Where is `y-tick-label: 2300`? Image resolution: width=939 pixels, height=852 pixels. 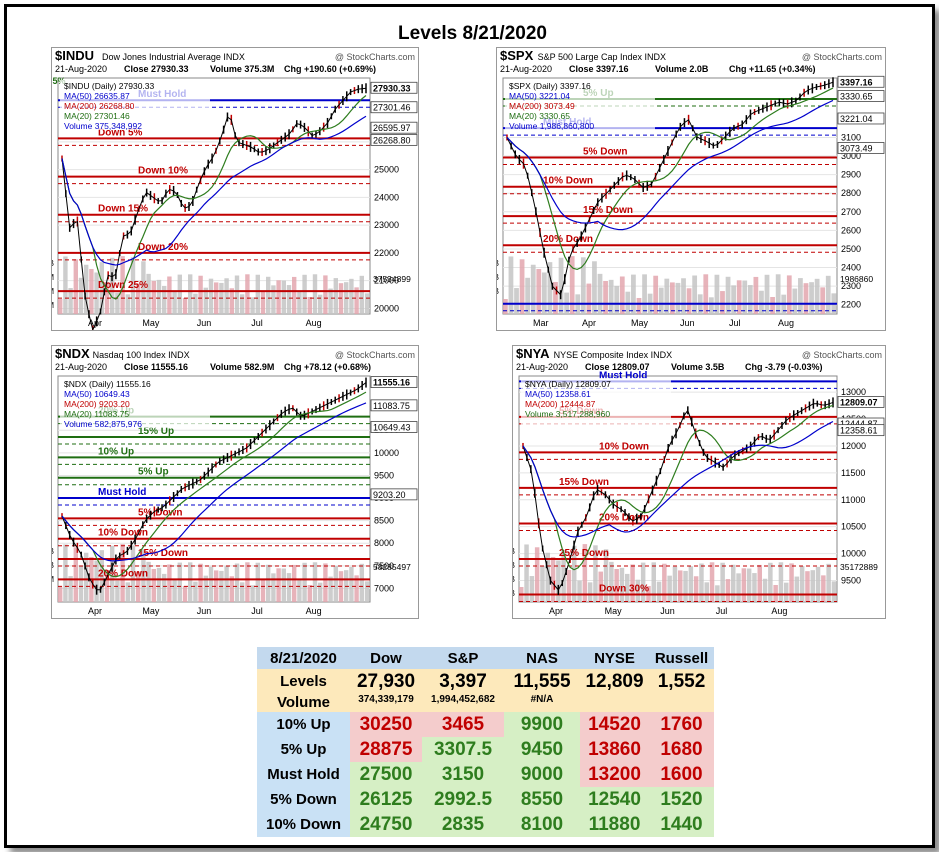 y-tick-label: 2300 is located at coordinates (851, 286).